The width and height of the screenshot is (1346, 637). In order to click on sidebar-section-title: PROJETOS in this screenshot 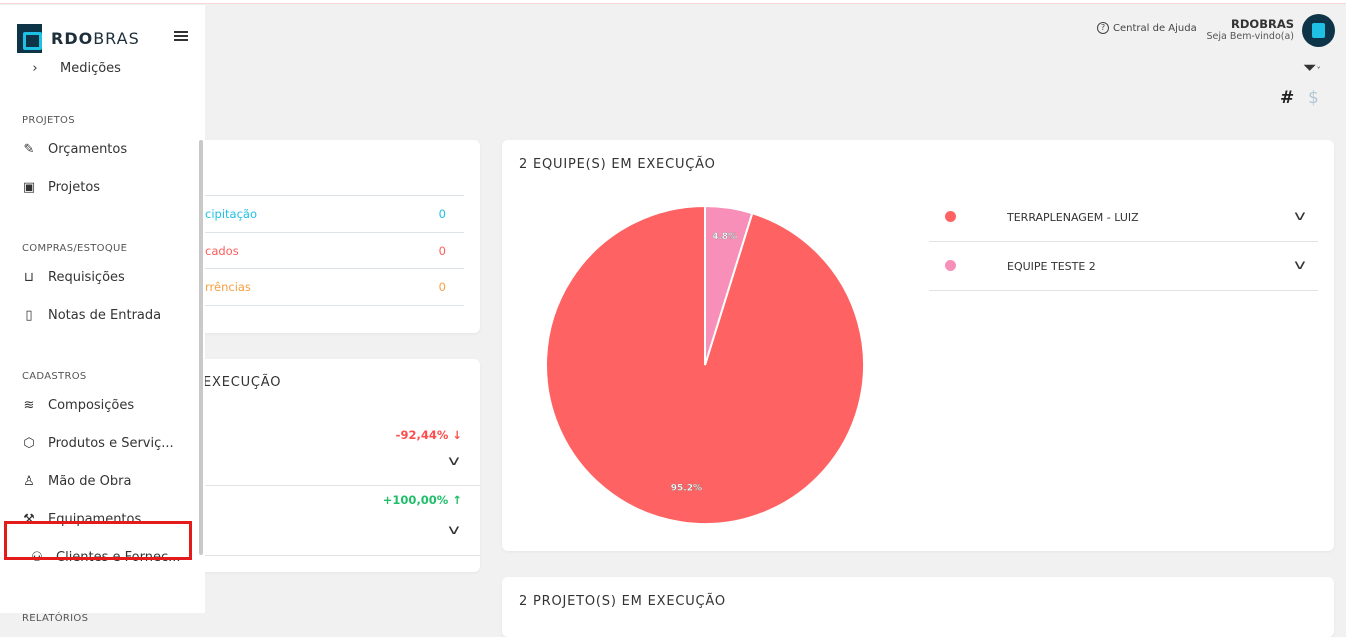, I will do `click(48, 120)`.